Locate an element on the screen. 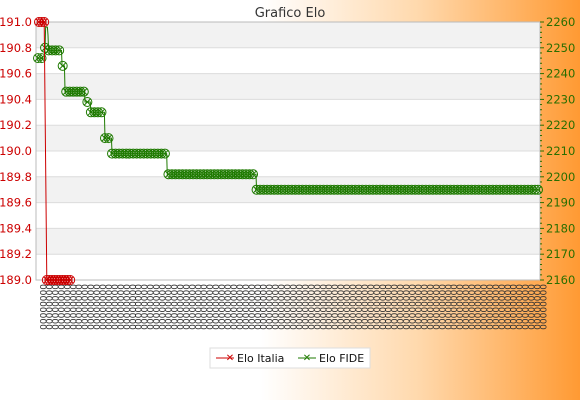 This screenshot has height=400, width=580. right-tick-label: 2260 is located at coordinates (560, 22).